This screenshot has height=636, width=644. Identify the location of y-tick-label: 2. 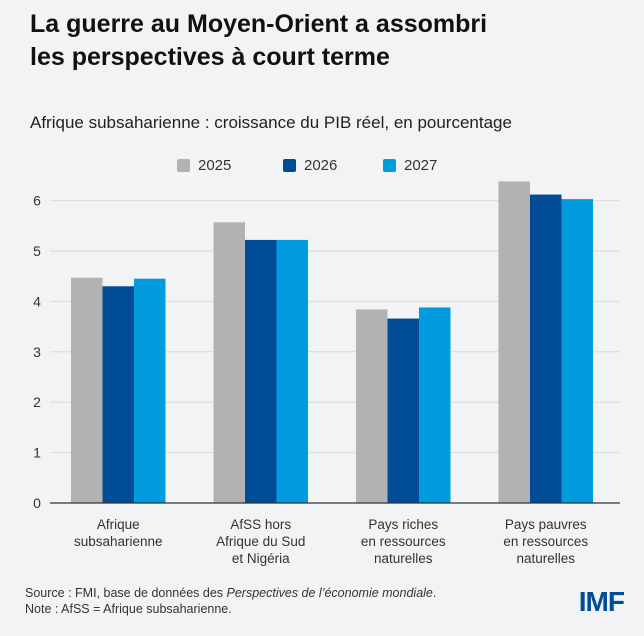
(37, 402).